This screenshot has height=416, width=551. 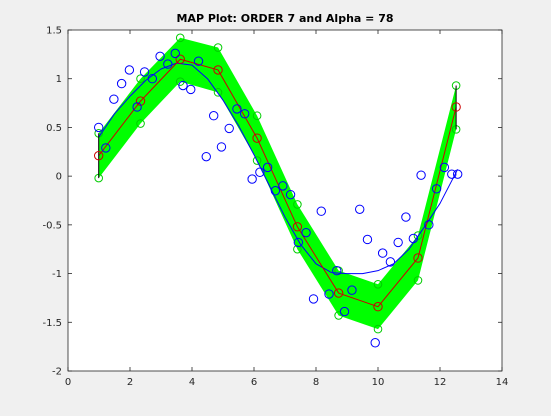 I want to click on x-tick-label: 14, so click(x=502, y=382).